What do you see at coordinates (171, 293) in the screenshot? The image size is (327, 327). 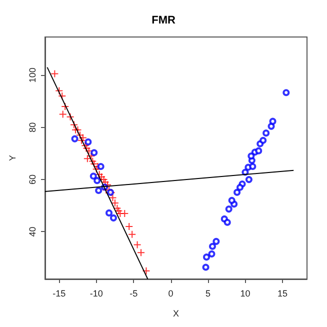 I see `x-tick-label: 0` at bounding box center [171, 293].